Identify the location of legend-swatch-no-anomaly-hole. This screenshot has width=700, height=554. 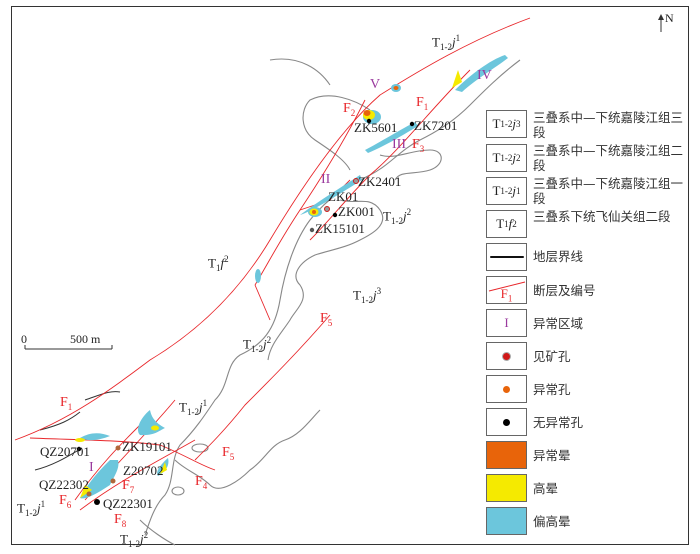
(506, 422).